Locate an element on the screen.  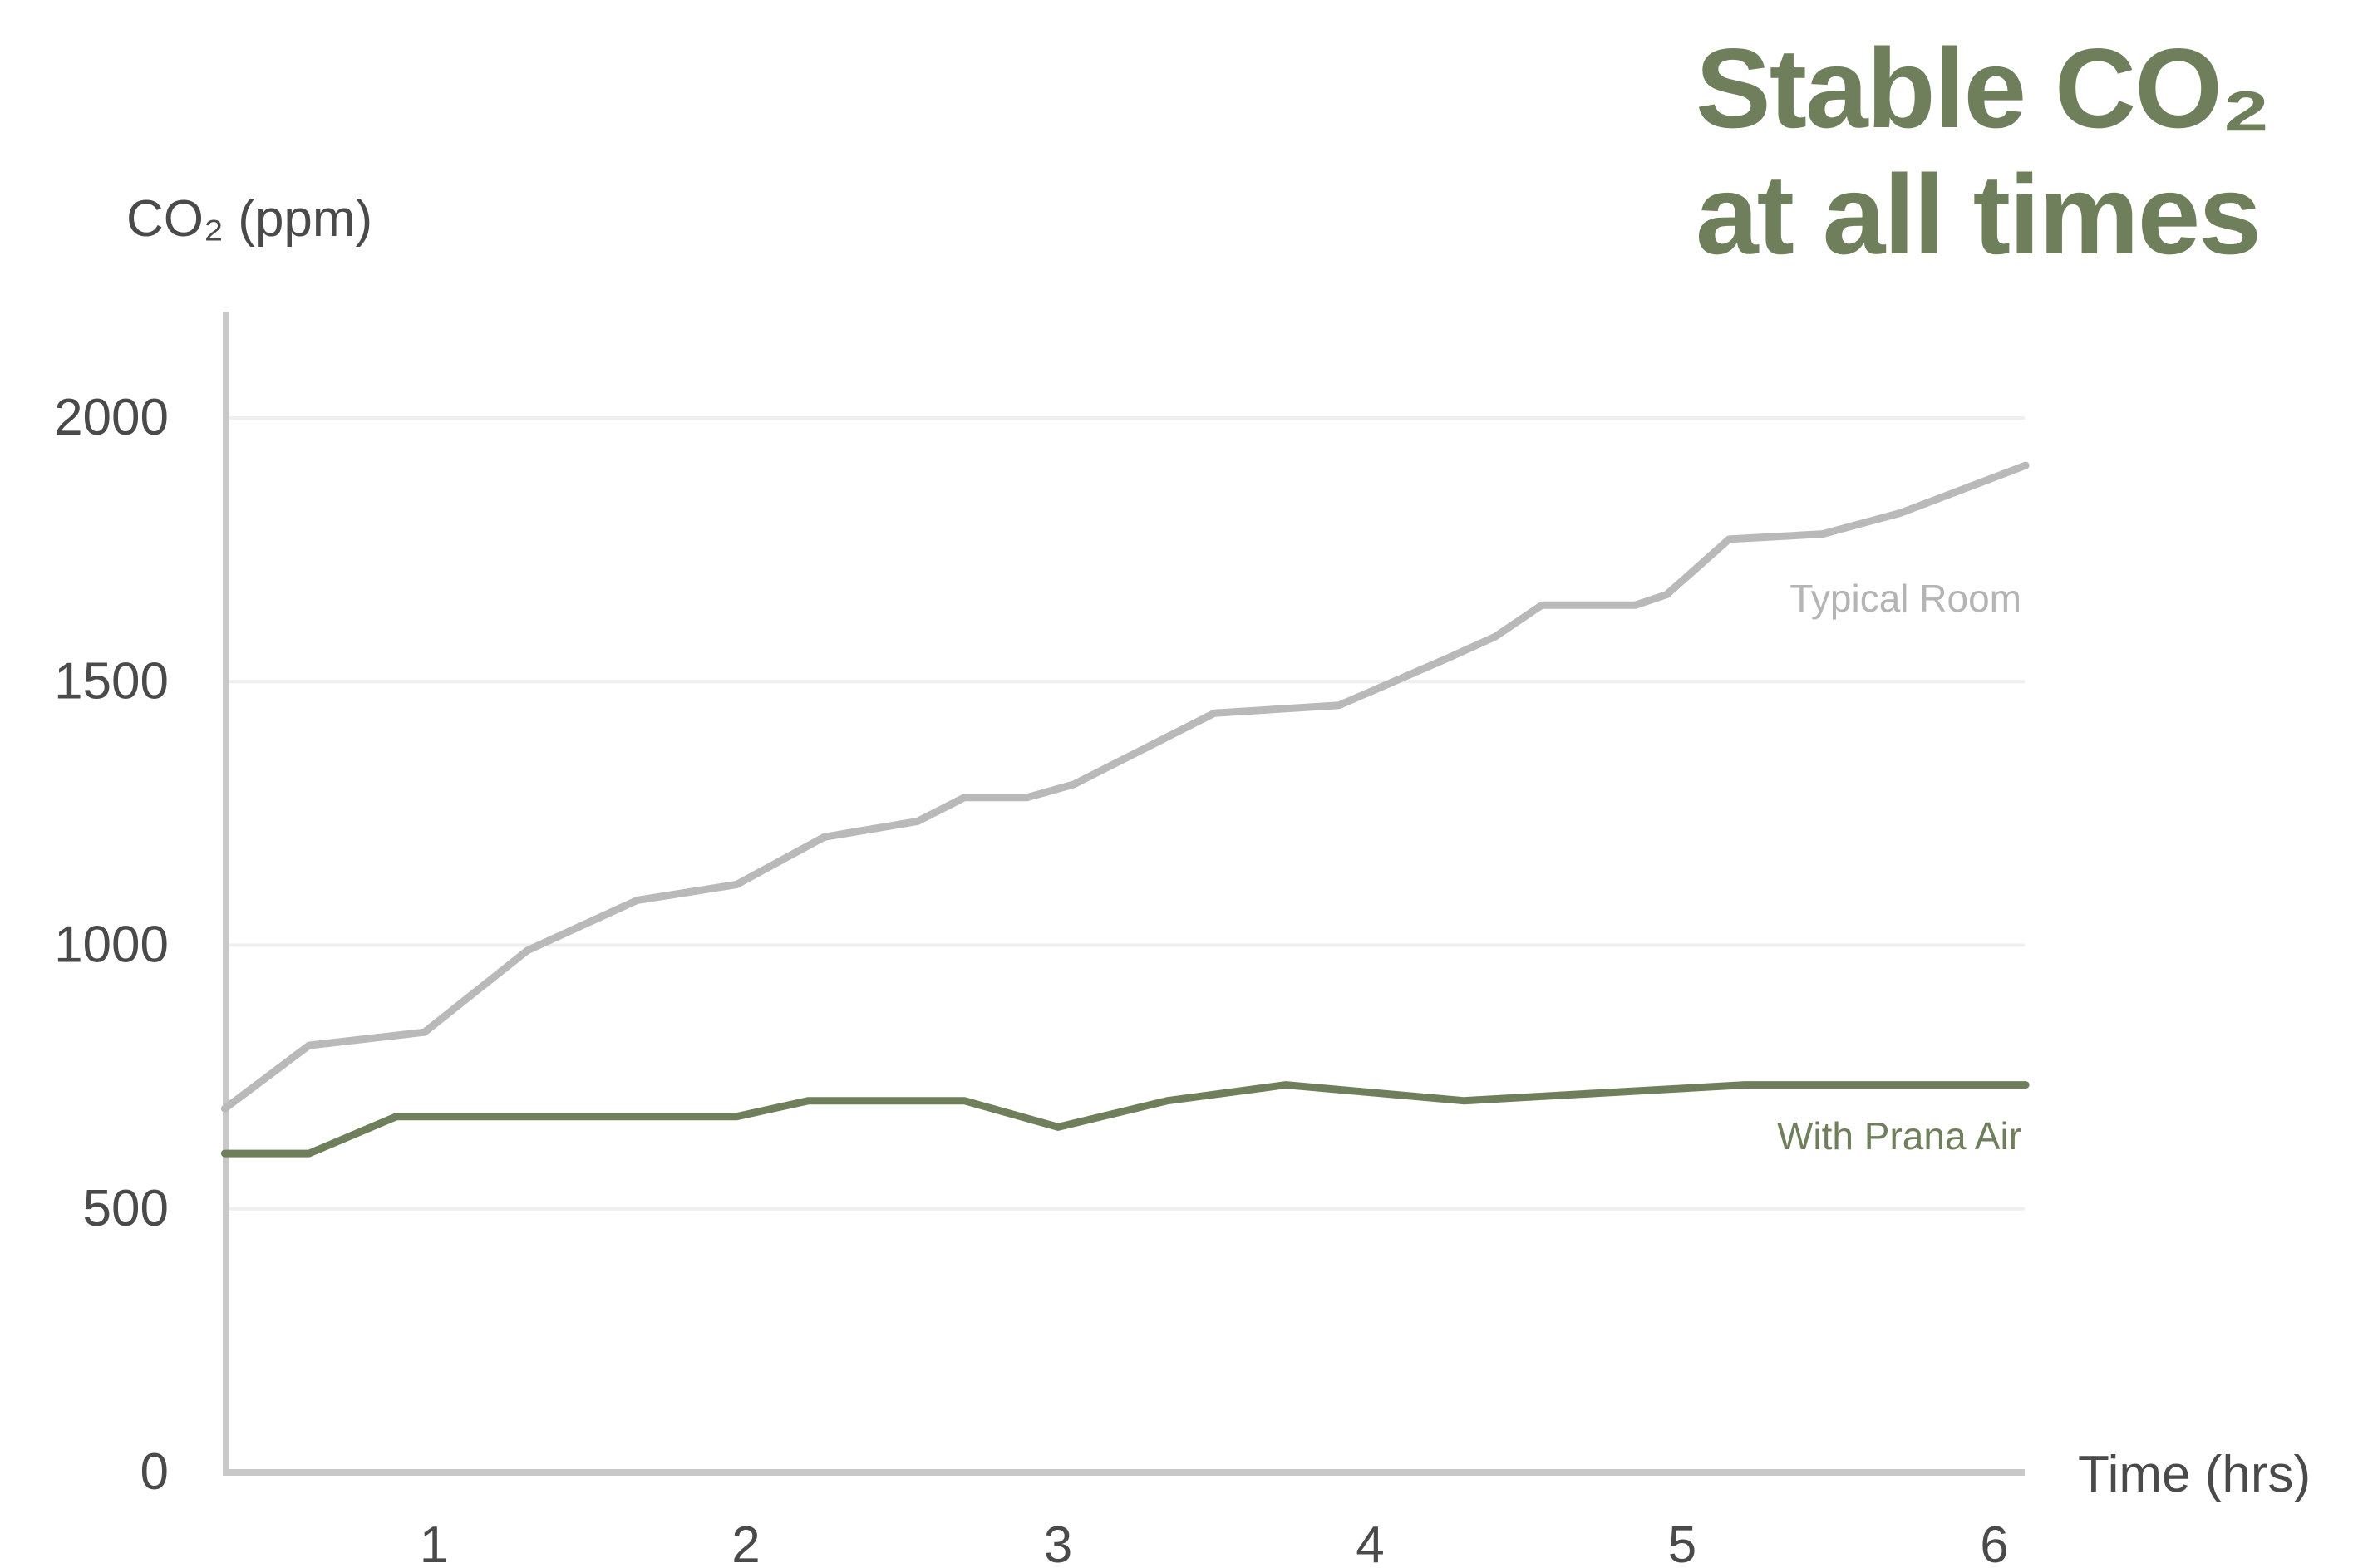
series-label-with-prana-air: With Prana Air is located at coordinates (1899, 1136).